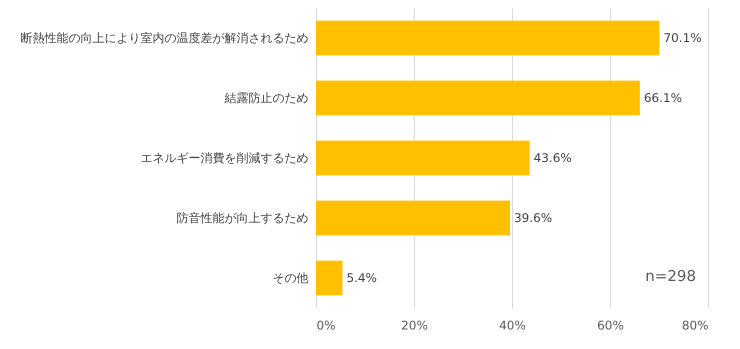 This screenshot has width=740, height=349. Describe the element at coordinates (682, 38) in the screenshot. I see `data-label: 70.1%` at that location.